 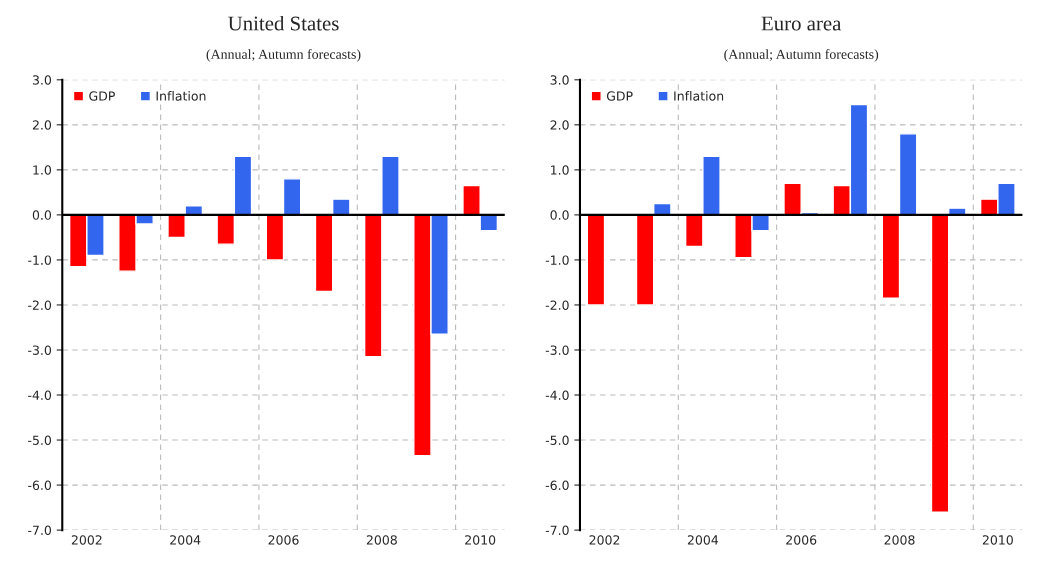 What do you see at coordinates (801, 23) in the screenshot?
I see `chart-title: Euro area` at bounding box center [801, 23].